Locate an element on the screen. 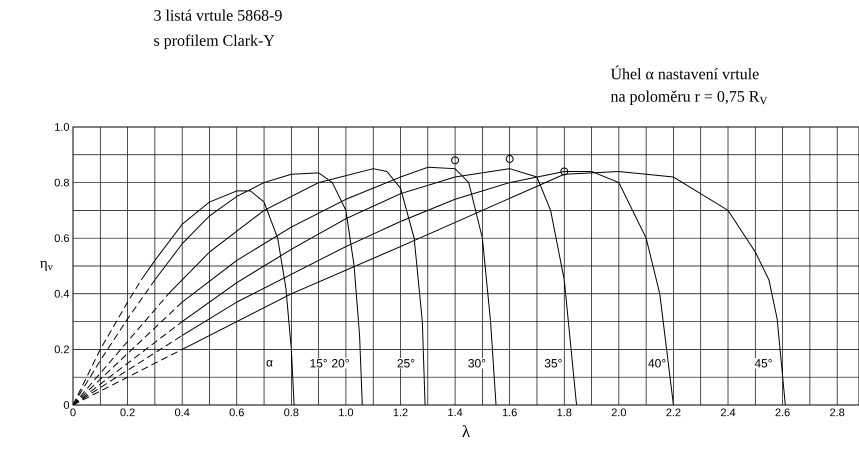 This screenshot has width=859, height=462. x-tick-label: 2.0 is located at coordinates (619, 412).